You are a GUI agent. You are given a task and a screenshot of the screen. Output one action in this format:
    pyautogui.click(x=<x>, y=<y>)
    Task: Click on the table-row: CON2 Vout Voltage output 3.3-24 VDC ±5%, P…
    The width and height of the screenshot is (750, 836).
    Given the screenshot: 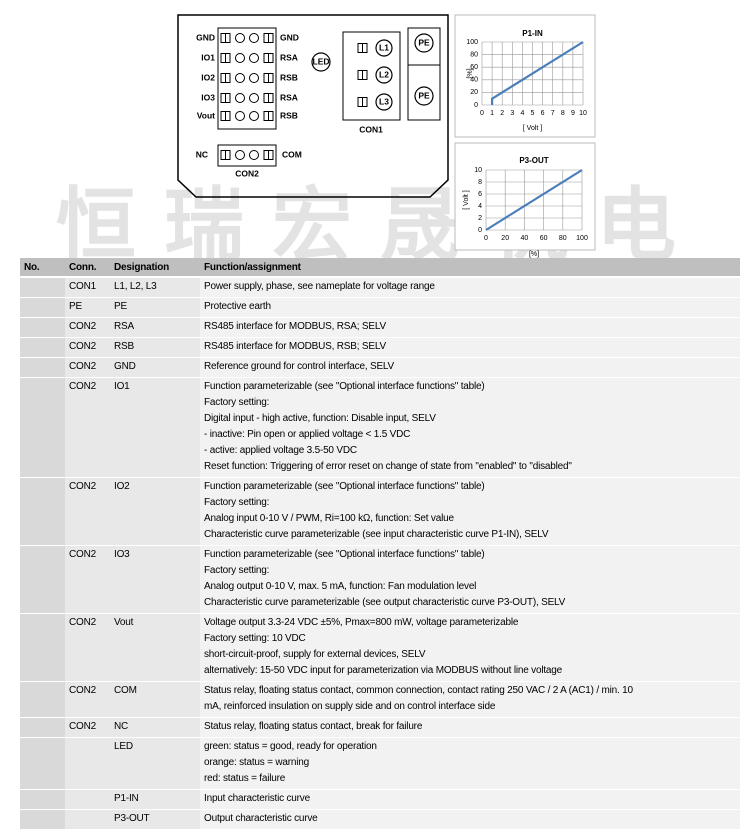 What is the action you would take?
    pyautogui.click(x=380, y=647)
    